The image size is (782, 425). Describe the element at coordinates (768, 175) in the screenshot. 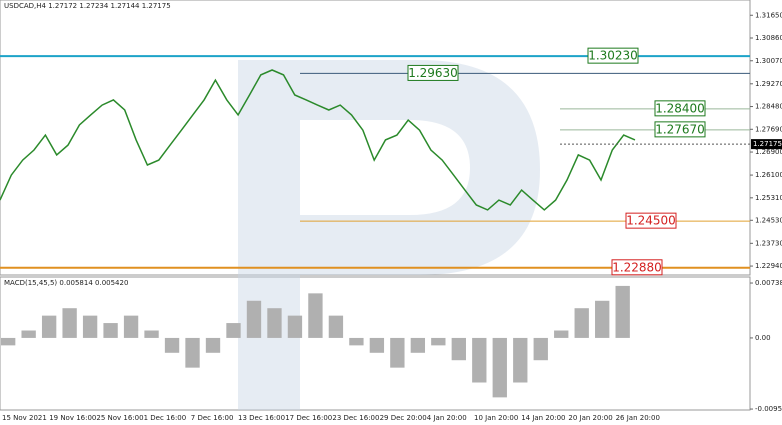

I see `y-tick-label: 1.26100` at that location.